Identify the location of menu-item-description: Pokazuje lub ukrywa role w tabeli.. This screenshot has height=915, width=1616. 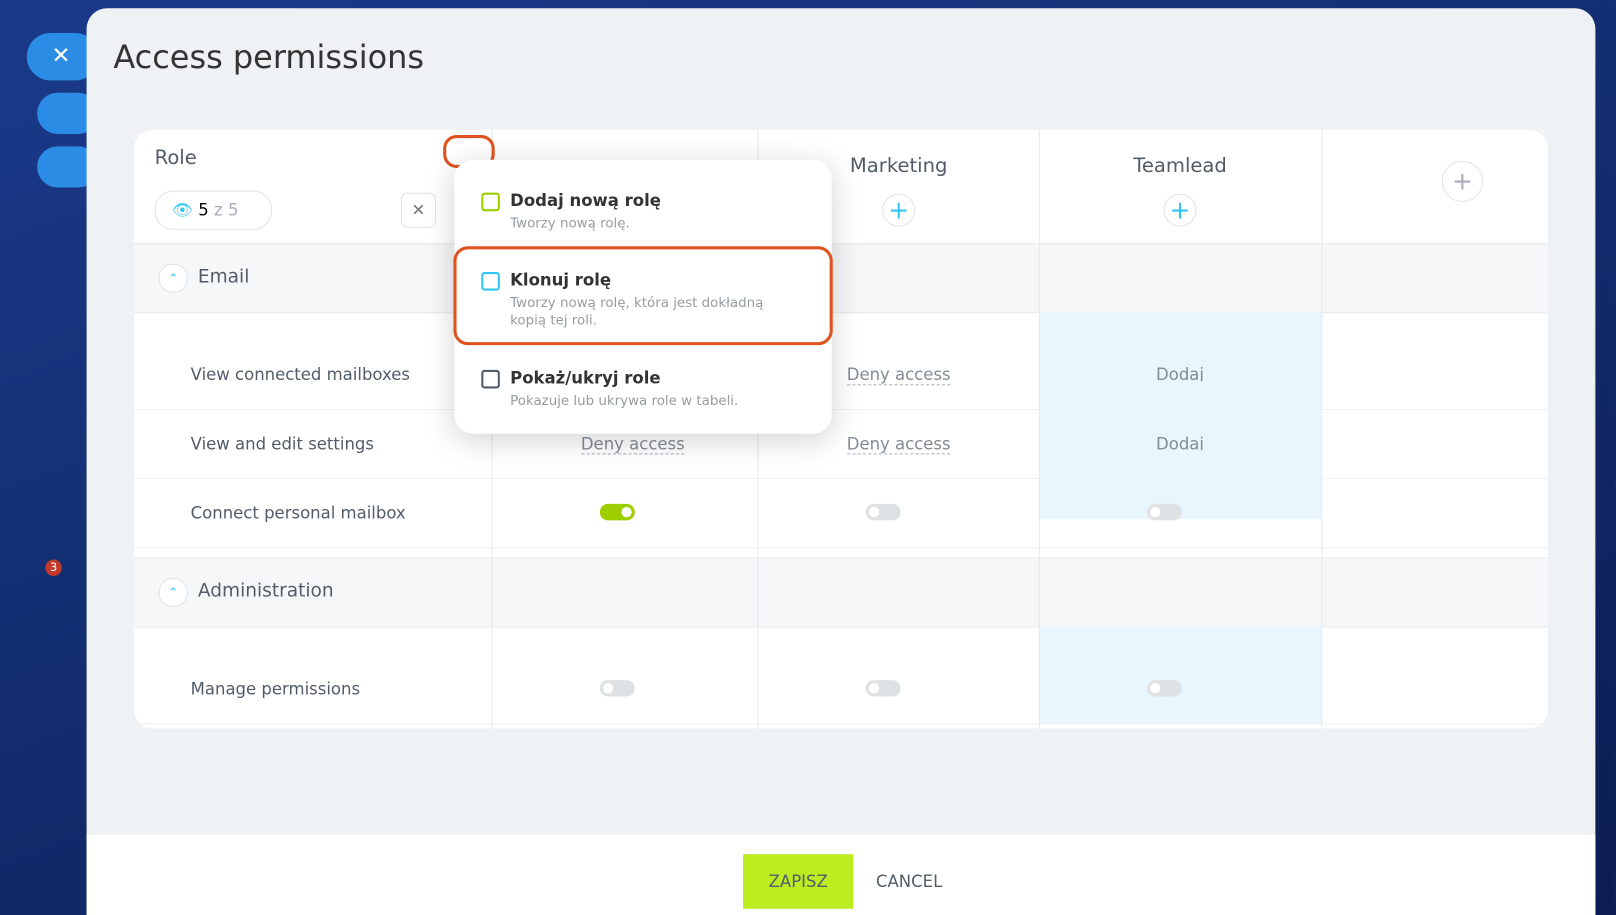
(624, 401).